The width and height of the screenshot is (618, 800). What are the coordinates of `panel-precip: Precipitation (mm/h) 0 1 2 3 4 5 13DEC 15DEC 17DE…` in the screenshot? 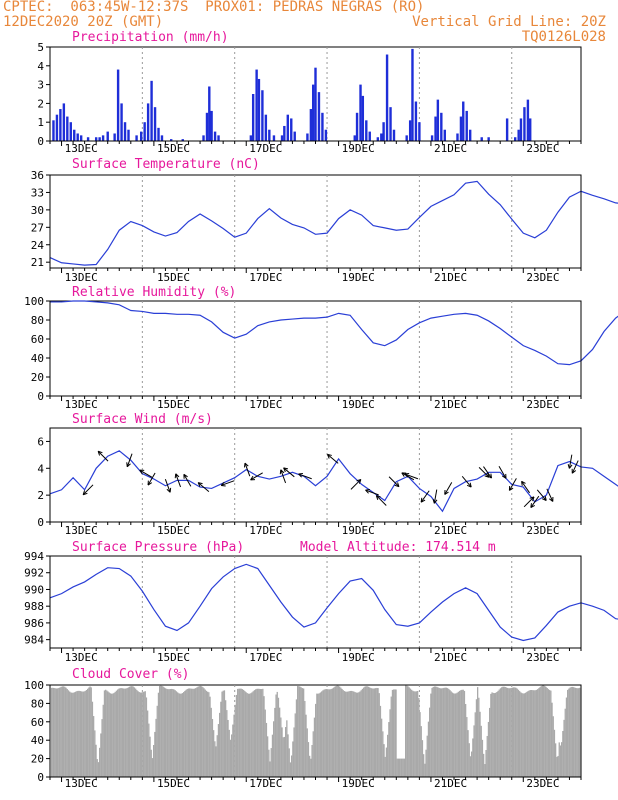 It's located at (309, 92).